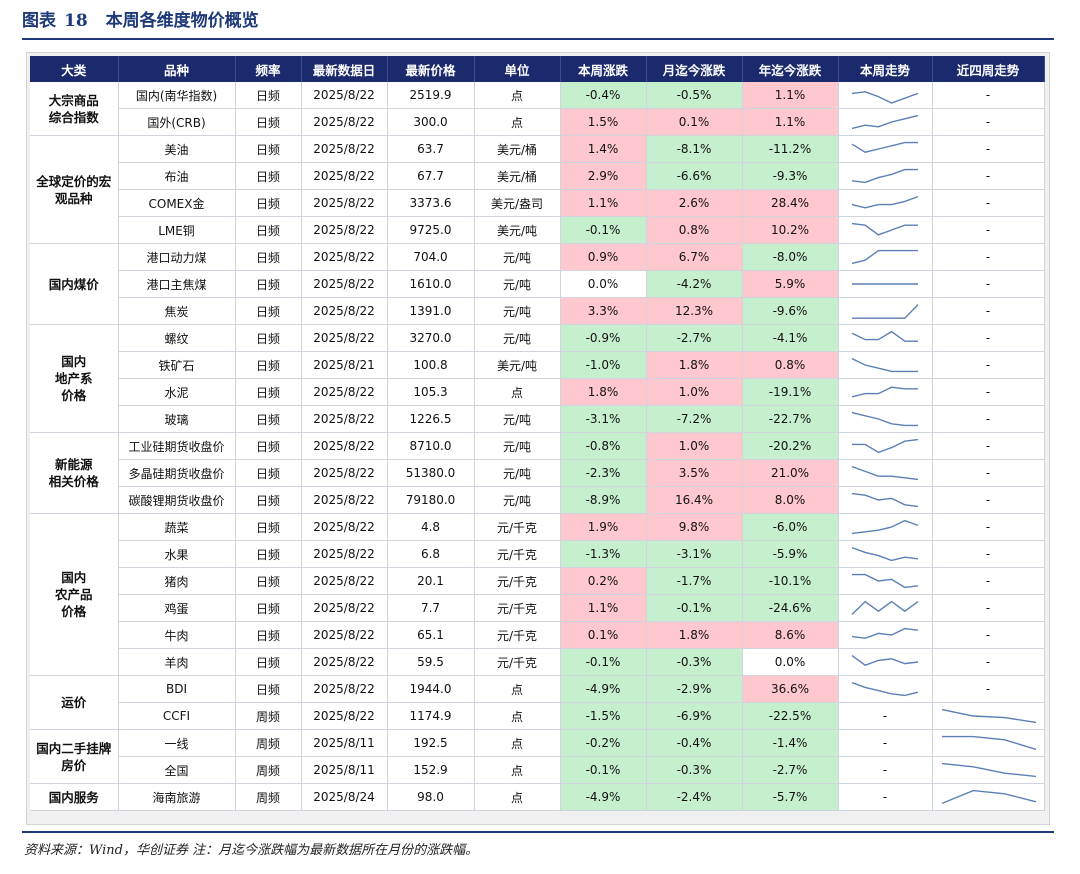 This screenshot has width=1080, height=874. I want to click on year-to-date-change: 8.0%, so click(790, 500).